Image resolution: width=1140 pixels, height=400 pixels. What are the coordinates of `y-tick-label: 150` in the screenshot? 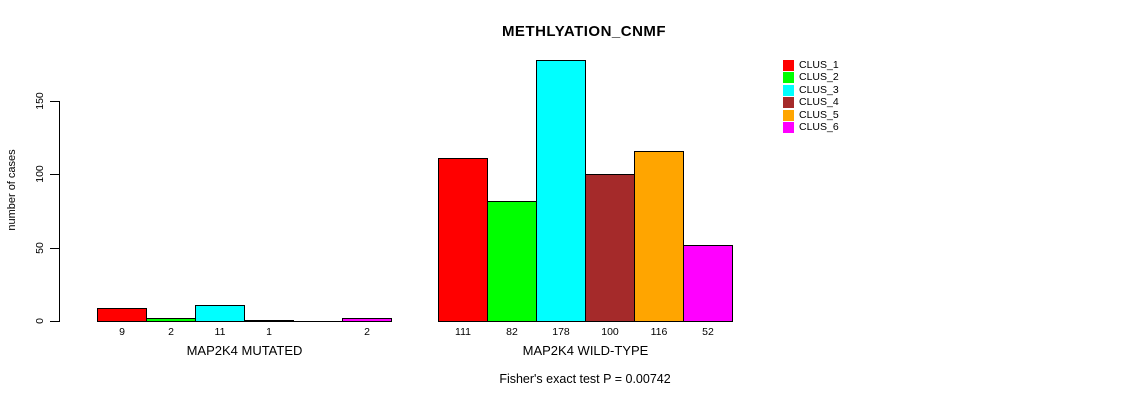 It's located at (40, 101).